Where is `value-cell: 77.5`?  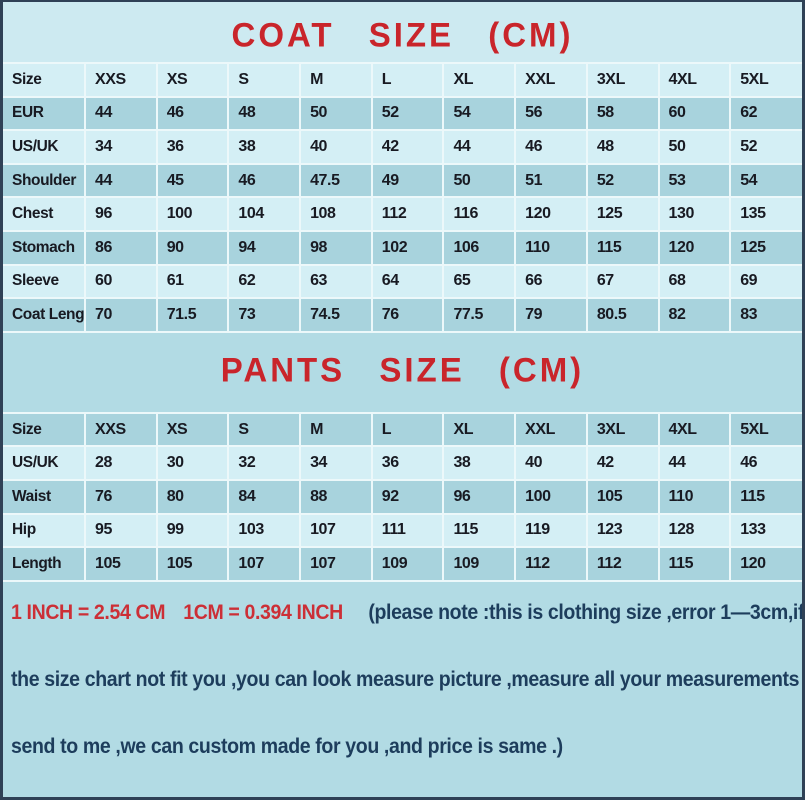
value-cell: 77.5 is located at coordinates (479, 315).